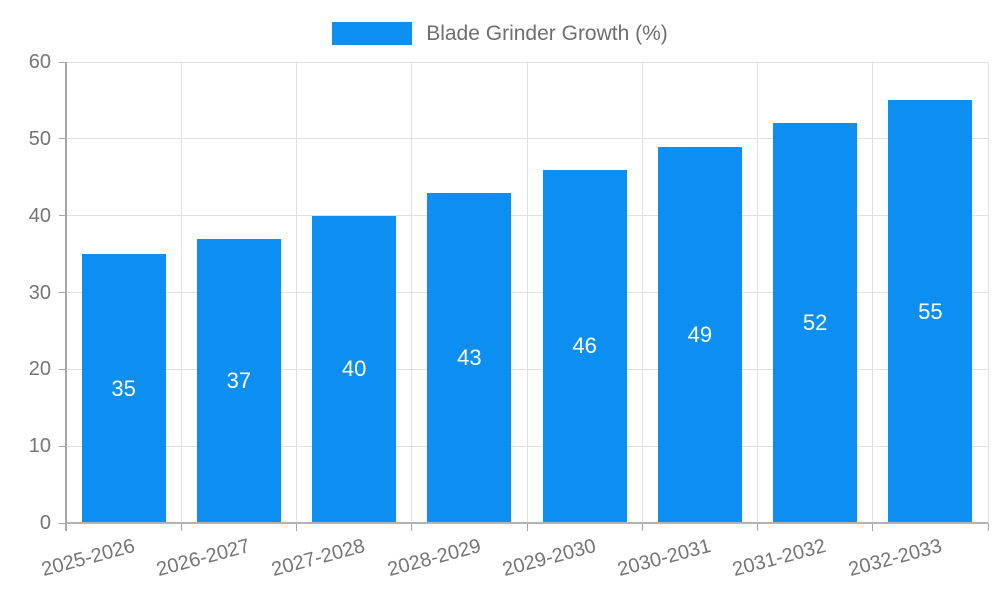 This screenshot has width=1000, height=600. I want to click on x-axis-label: 2029-2030, so click(549, 558).